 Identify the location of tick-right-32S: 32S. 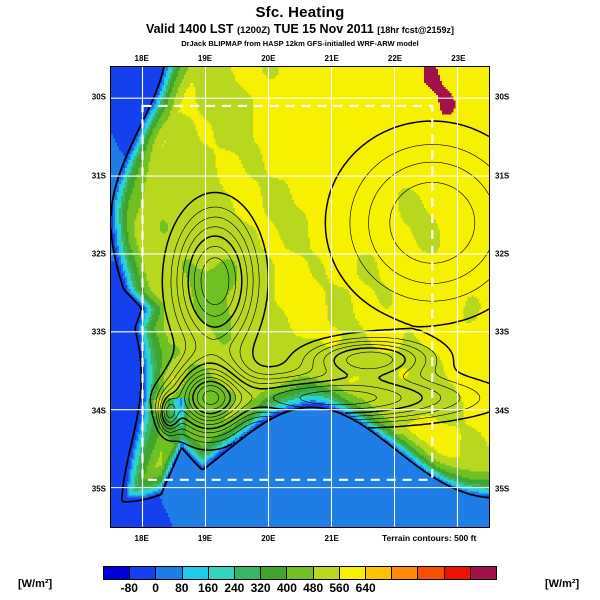
(502, 254).